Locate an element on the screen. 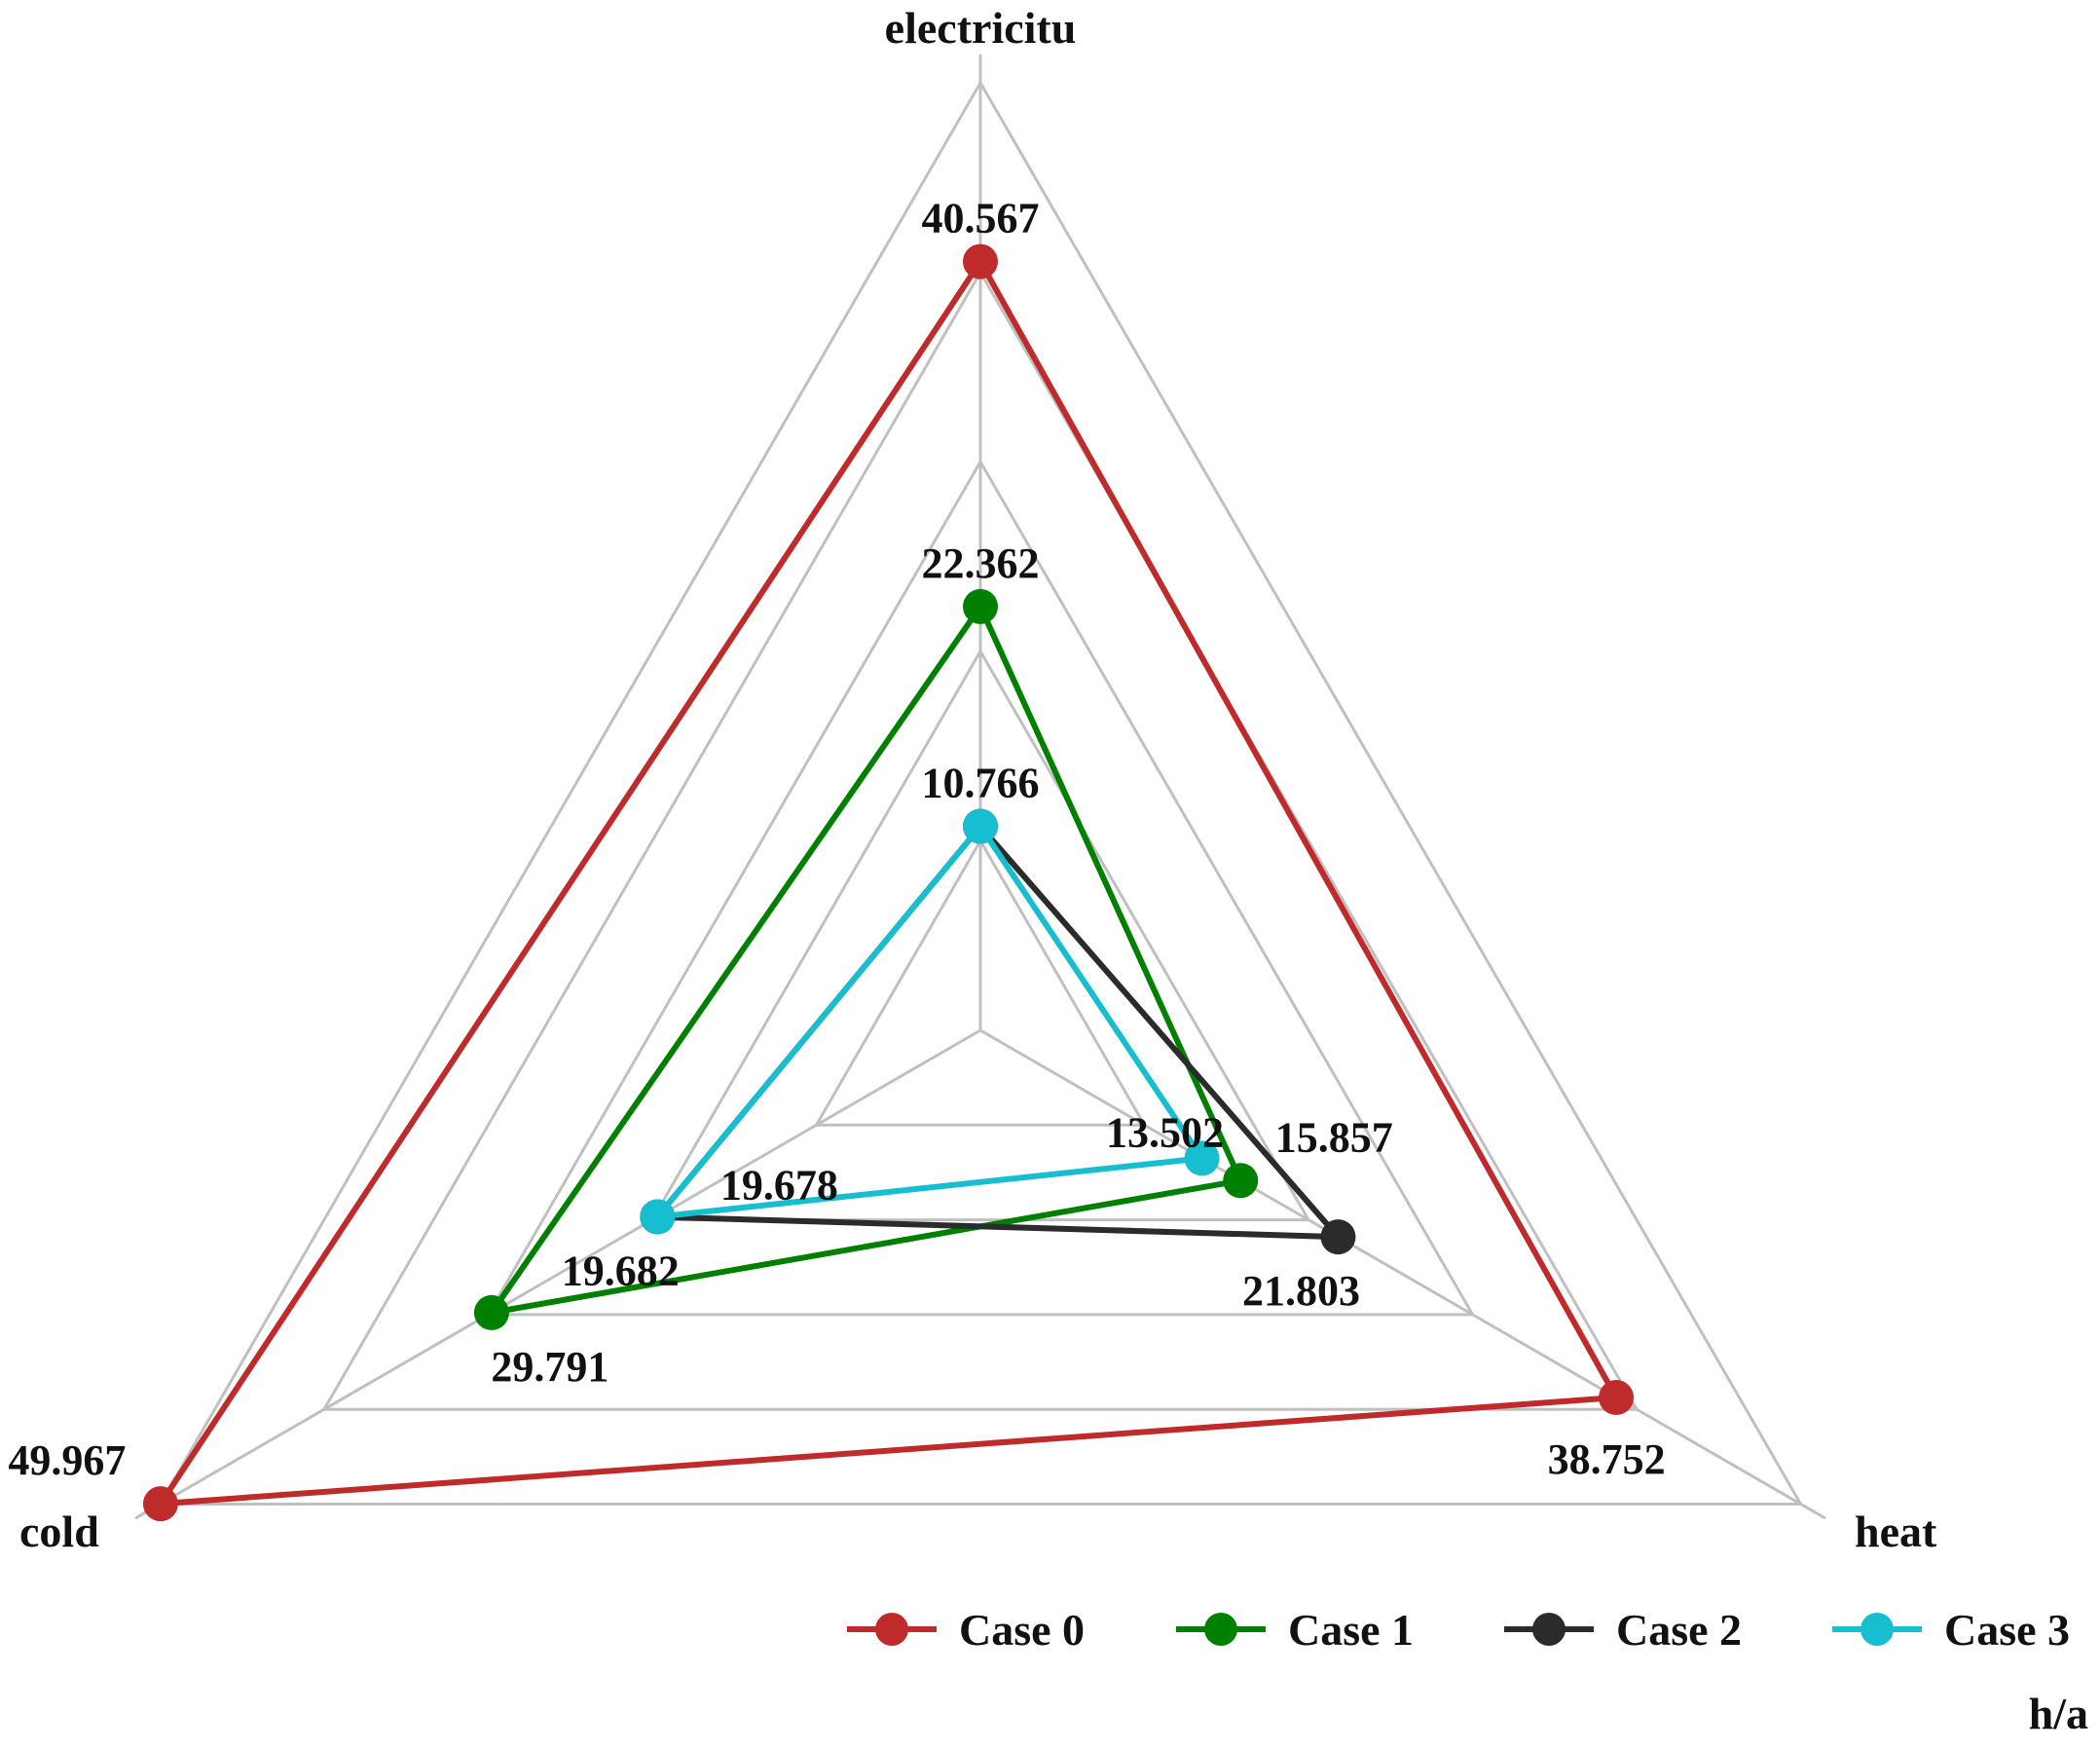  data-label: 38.752 is located at coordinates (1607, 1459).